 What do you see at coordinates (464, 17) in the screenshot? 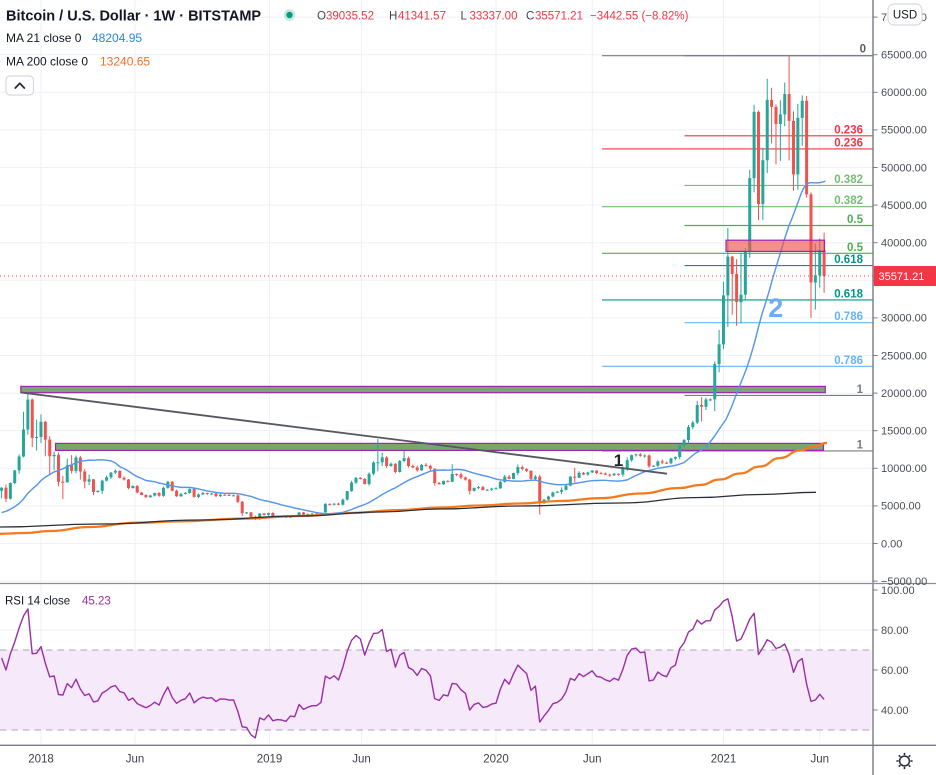
I see `svg-text: L` at bounding box center [464, 17].